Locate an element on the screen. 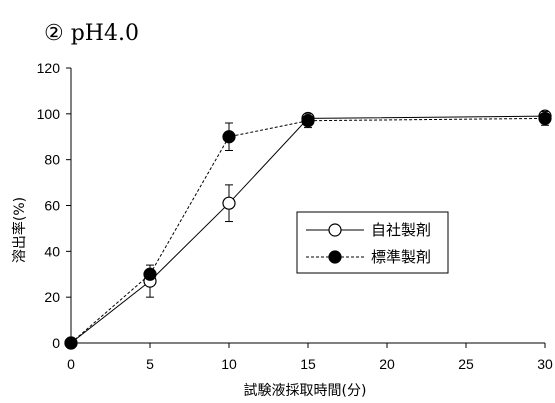  x-tick-label: 15 is located at coordinates (308, 364).